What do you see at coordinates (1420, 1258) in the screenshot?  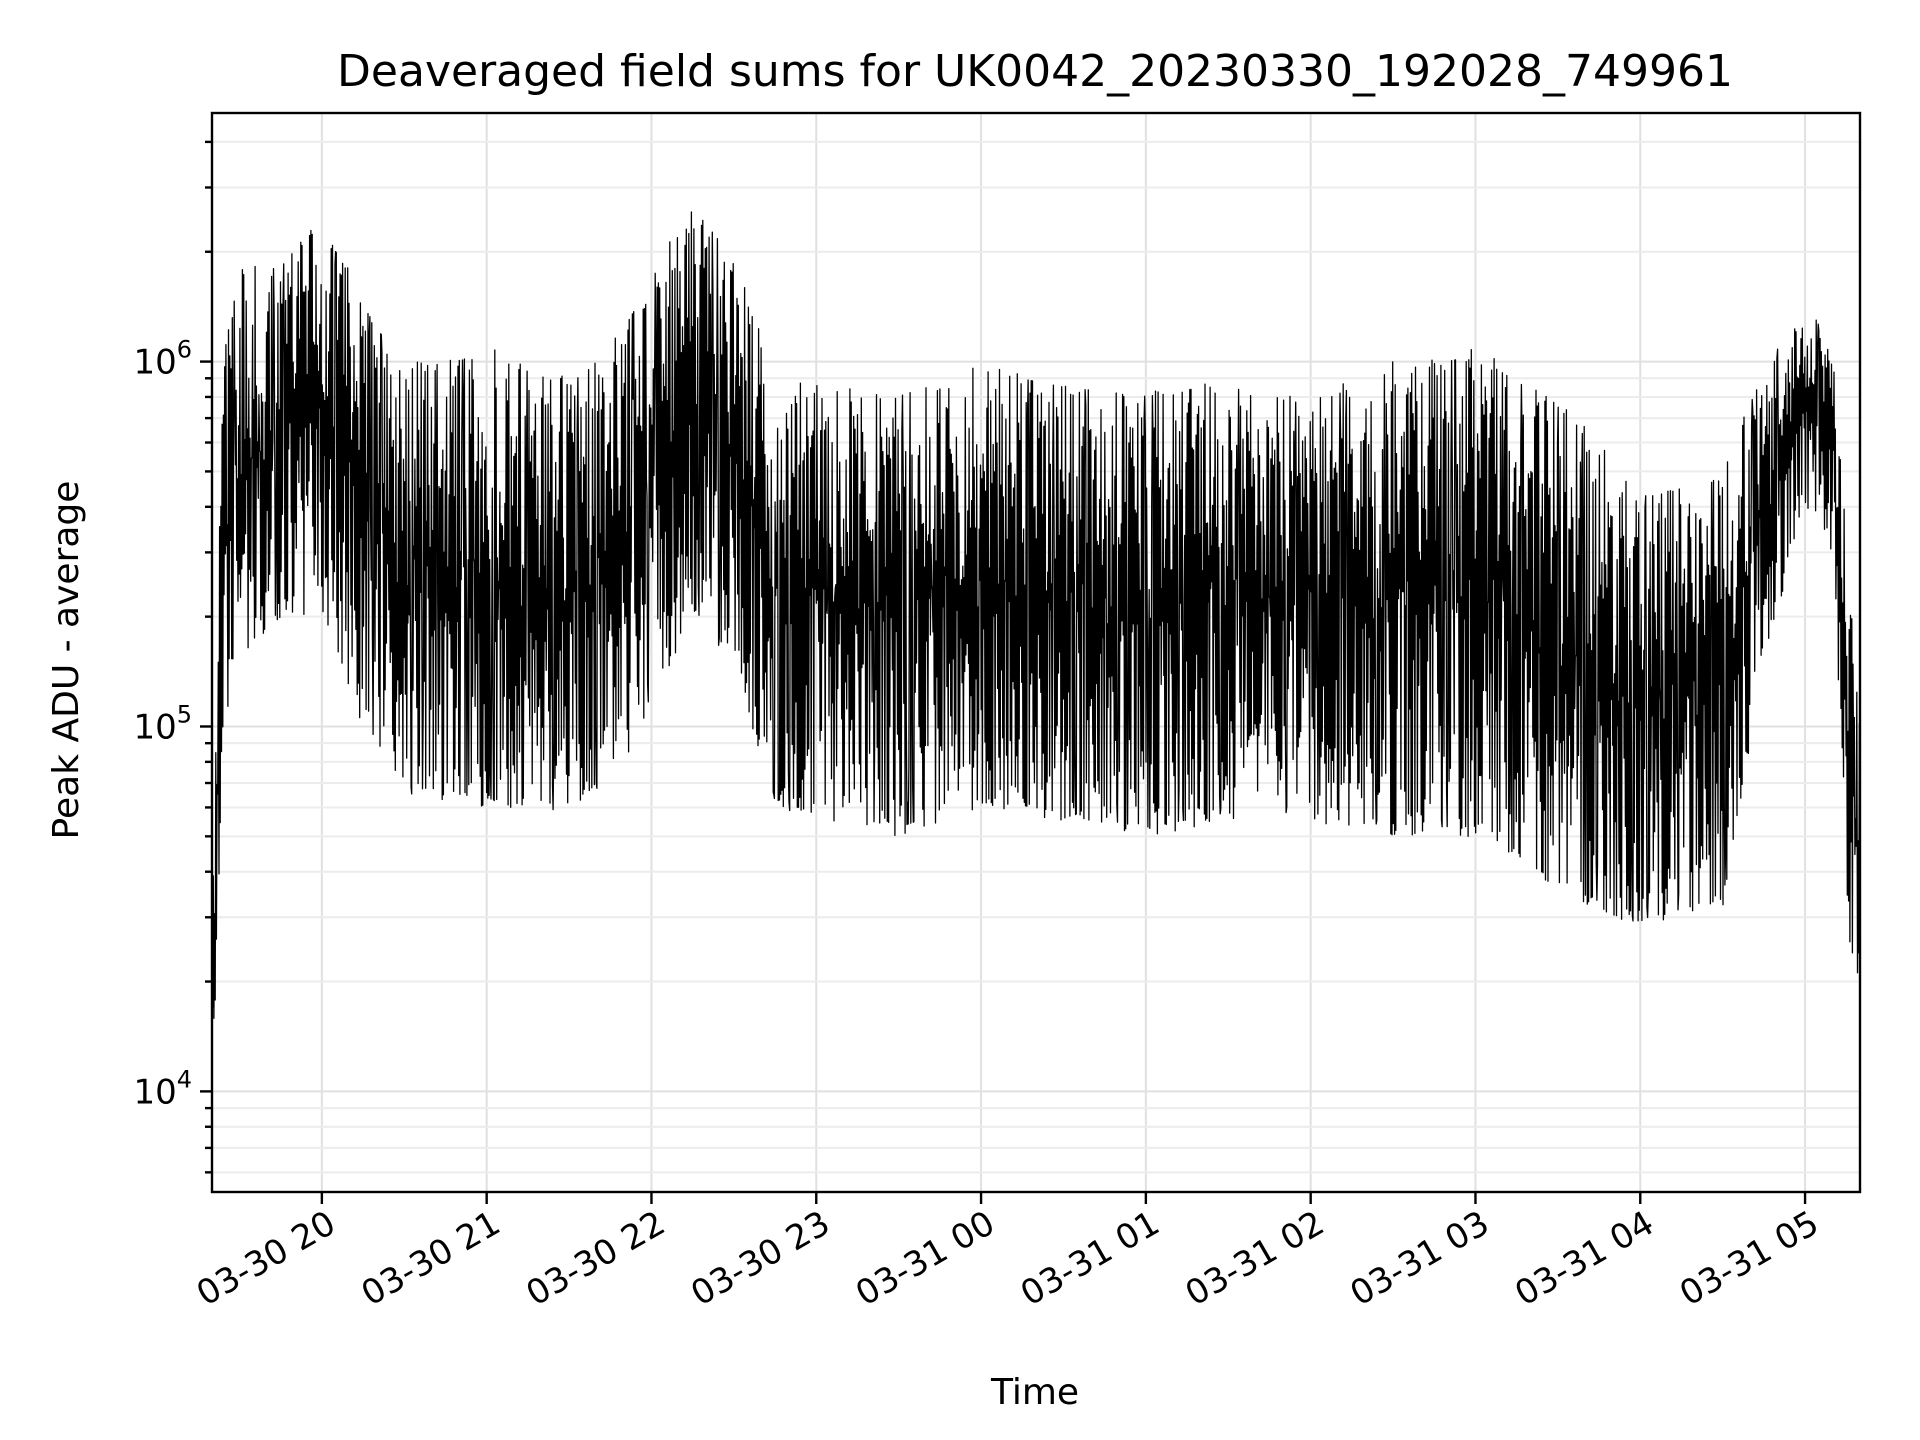 I see `x-tick-label: 03-31 03` at bounding box center [1420, 1258].